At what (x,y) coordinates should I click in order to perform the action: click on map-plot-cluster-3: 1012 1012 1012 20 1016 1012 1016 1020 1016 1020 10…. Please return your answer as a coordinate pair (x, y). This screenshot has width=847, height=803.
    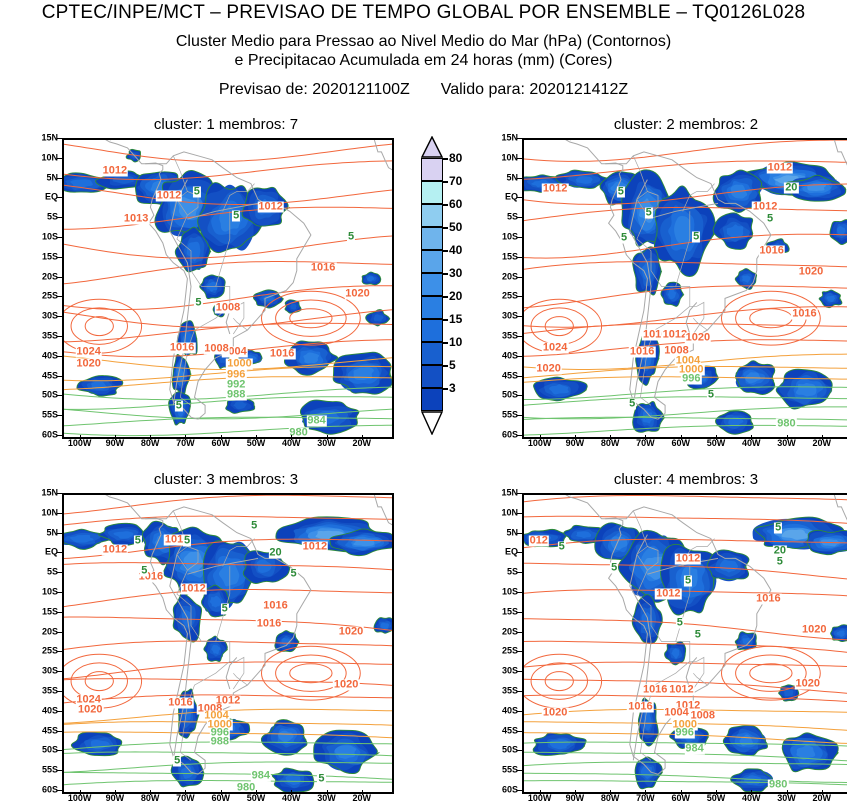
    Looking at the image, I should click on (228, 643).